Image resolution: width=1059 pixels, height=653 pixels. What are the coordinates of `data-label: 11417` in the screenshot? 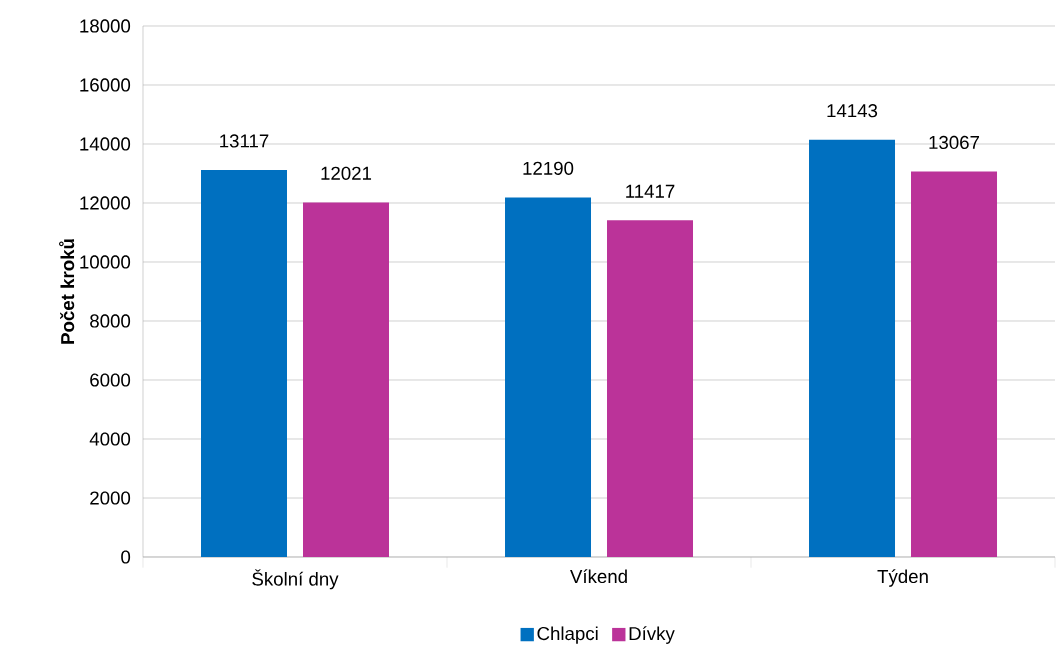 It's located at (650, 191).